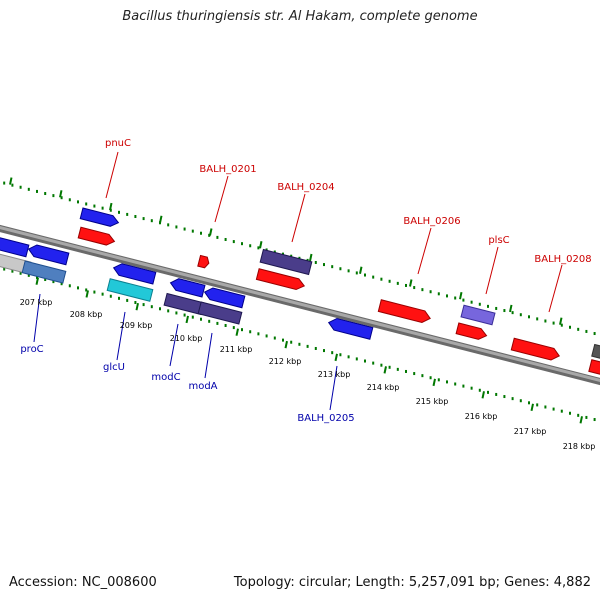 Image resolution: width=600 pixels, height=604 pixels. I want to click on gene-label-proC: proC, so click(31, 349).